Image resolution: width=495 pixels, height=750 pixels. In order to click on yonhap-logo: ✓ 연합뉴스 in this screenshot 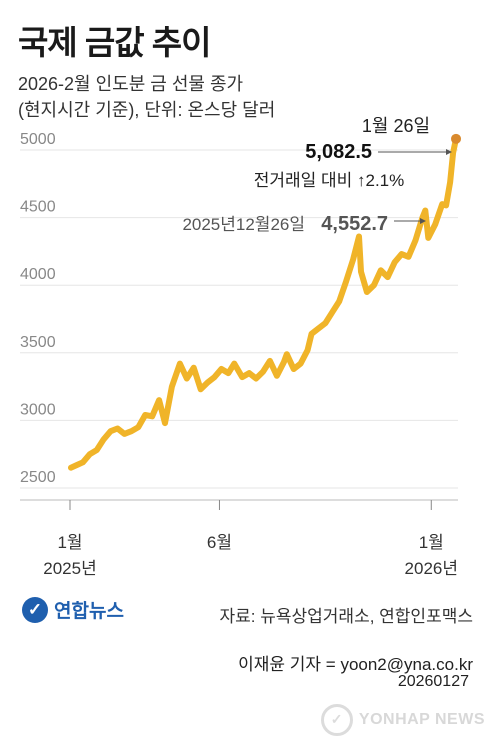, I will do `click(73, 609)`.